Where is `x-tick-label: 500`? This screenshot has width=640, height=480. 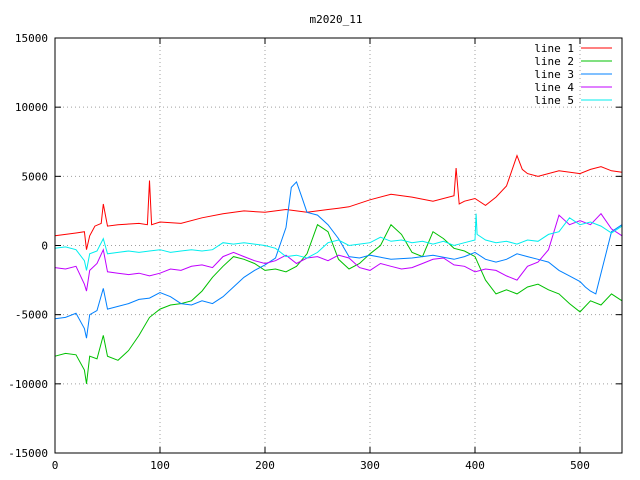 x-tick-label: 500 is located at coordinates (580, 465).